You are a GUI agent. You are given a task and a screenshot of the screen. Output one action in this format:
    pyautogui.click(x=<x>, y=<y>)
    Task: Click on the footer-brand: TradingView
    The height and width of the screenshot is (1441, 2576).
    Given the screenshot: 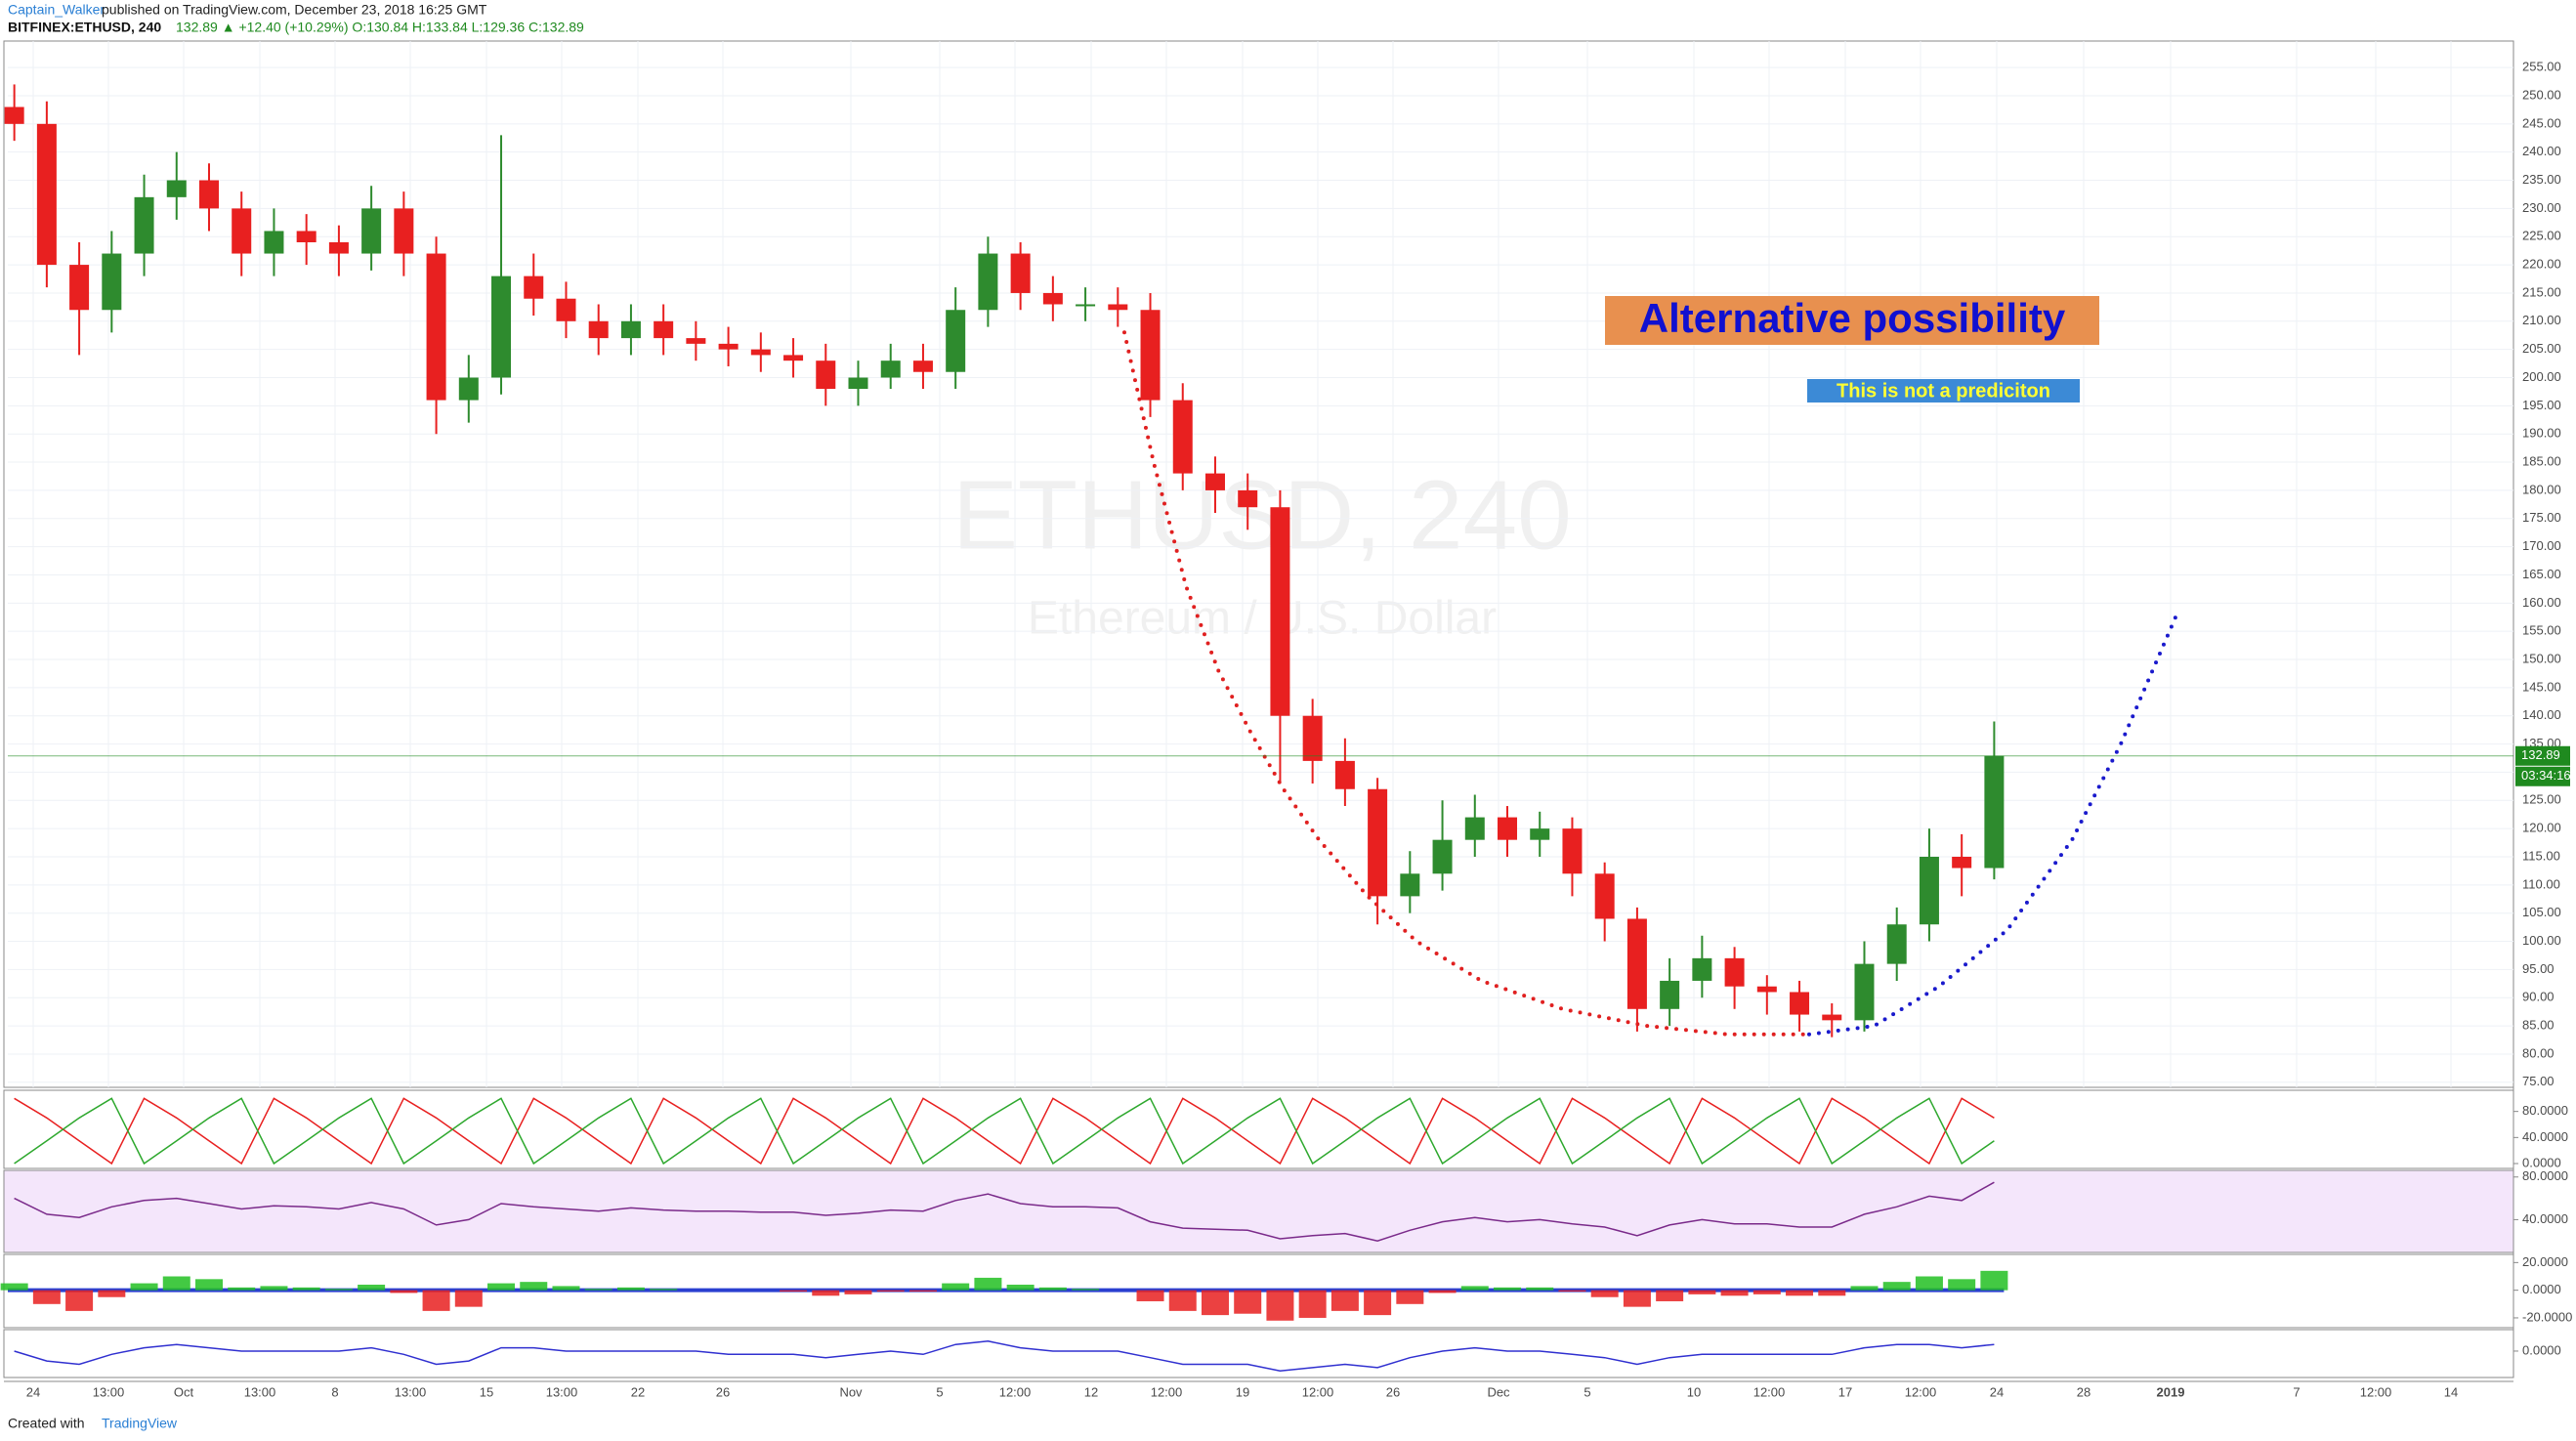 What is the action you would take?
    pyautogui.click(x=140, y=1423)
    